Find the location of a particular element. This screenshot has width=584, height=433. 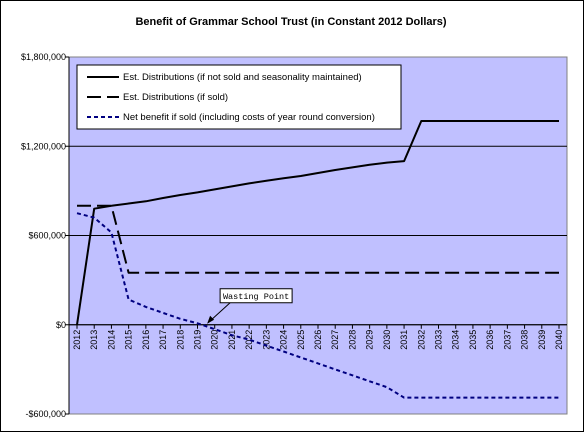

x-tick-label: 2014 is located at coordinates (111, 340).